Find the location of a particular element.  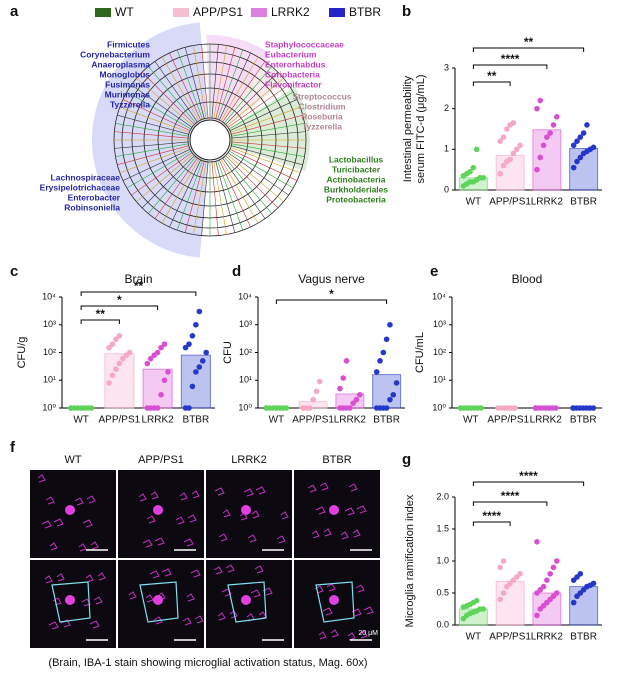

column-label: BTBR is located at coordinates (336, 460).